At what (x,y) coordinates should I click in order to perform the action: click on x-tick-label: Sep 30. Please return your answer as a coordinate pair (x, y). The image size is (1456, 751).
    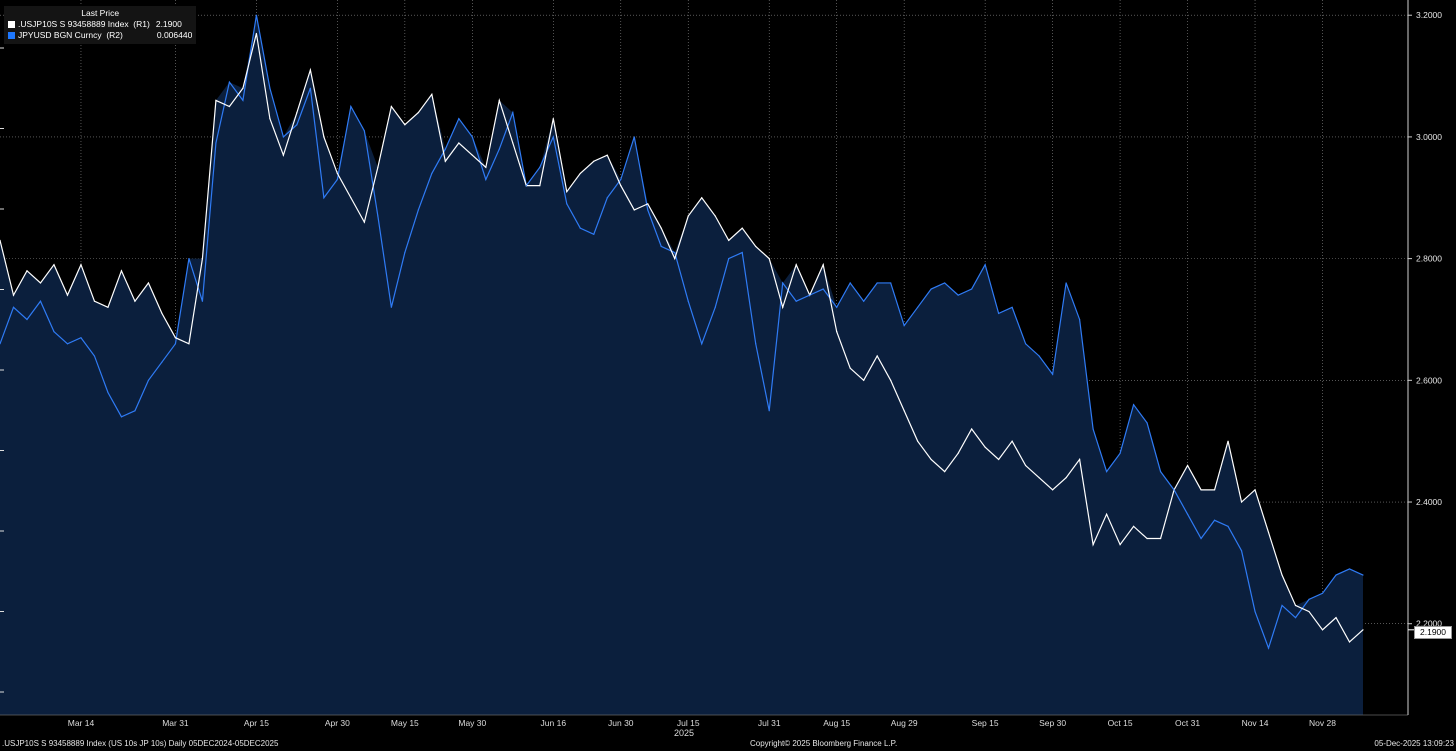
    Looking at the image, I should click on (1052, 723).